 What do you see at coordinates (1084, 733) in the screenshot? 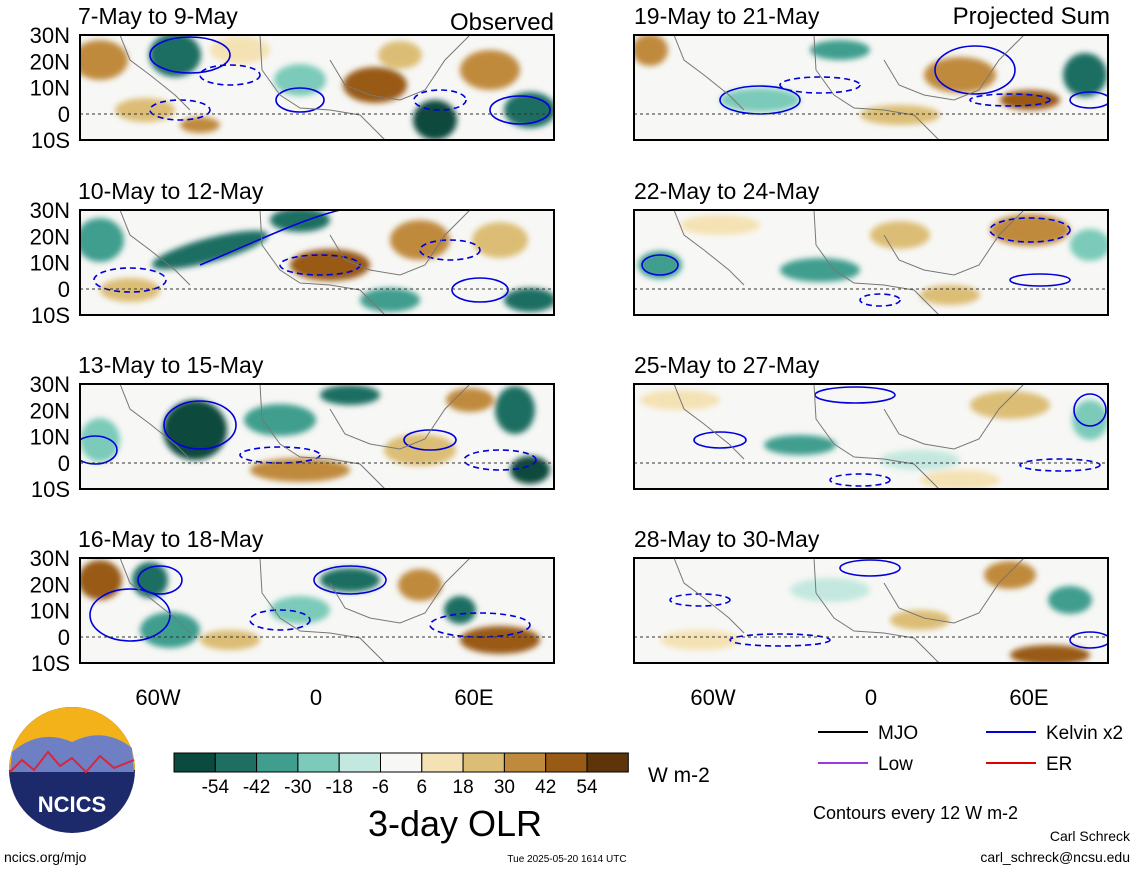
I see `legend-label: Kelvin x2` at bounding box center [1084, 733].